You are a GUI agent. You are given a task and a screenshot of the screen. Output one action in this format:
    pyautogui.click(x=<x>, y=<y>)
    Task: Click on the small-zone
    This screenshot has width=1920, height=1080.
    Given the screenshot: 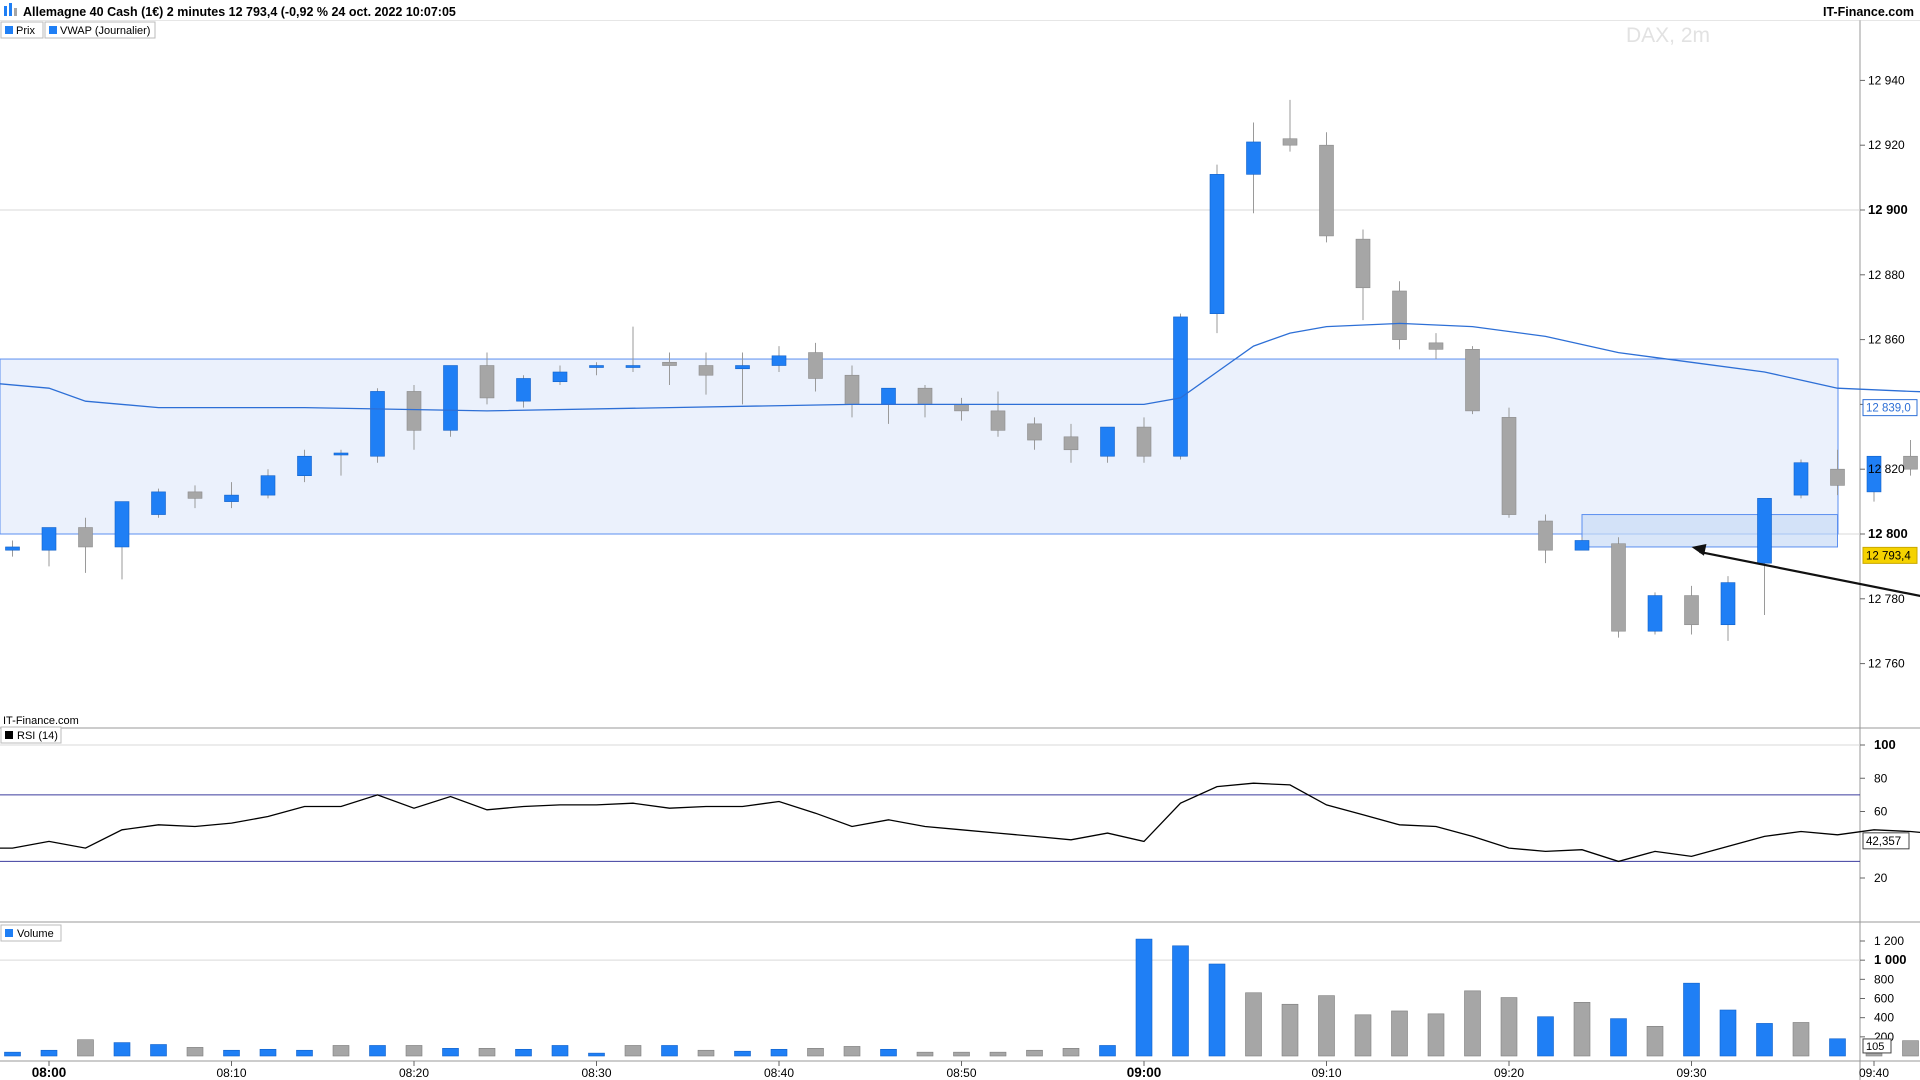 What is the action you would take?
    pyautogui.click(x=1709, y=531)
    